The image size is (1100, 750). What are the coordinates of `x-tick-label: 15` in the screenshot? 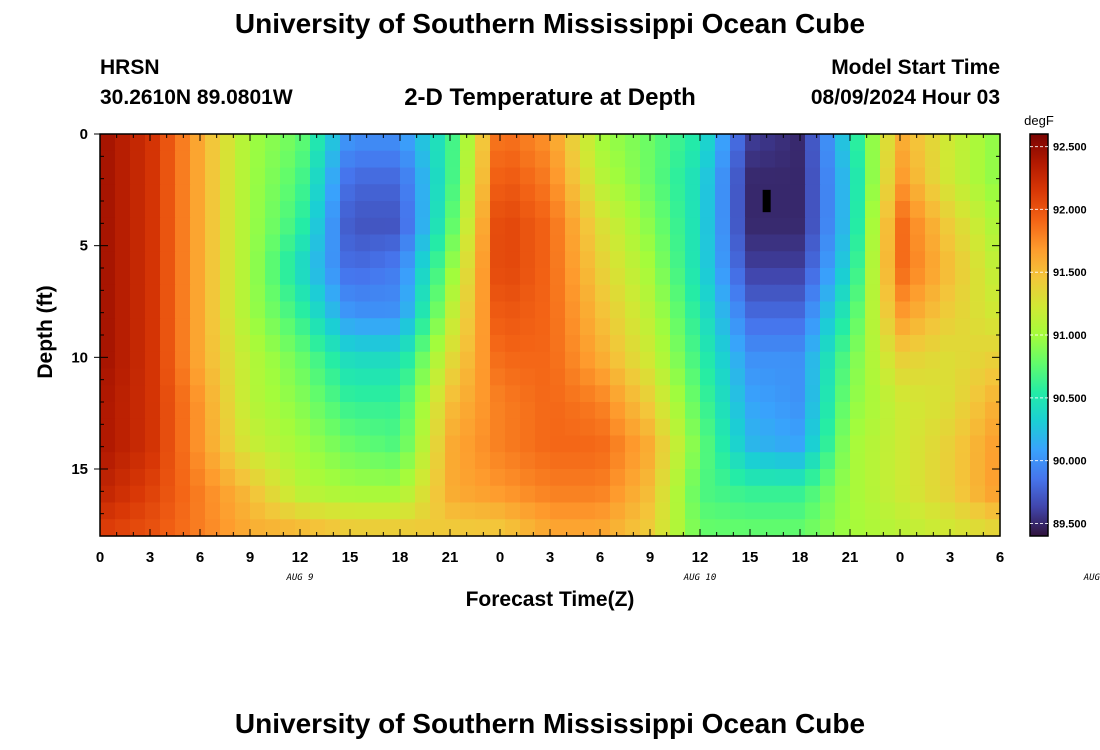 It's located at (750, 557).